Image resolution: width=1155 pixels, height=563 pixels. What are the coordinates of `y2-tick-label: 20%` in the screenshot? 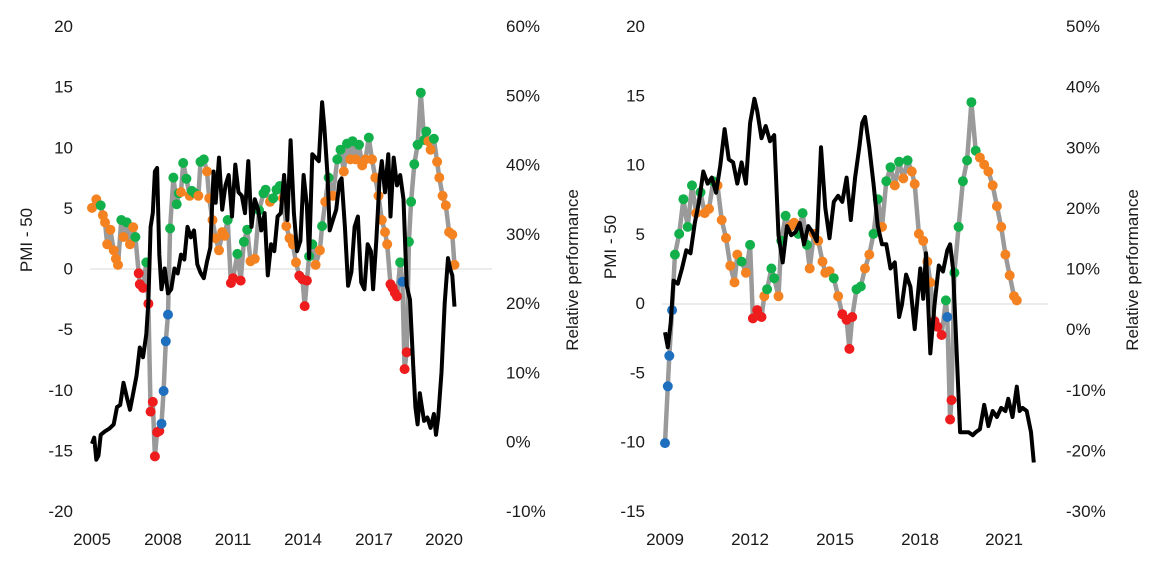 It's located at (1083, 208).